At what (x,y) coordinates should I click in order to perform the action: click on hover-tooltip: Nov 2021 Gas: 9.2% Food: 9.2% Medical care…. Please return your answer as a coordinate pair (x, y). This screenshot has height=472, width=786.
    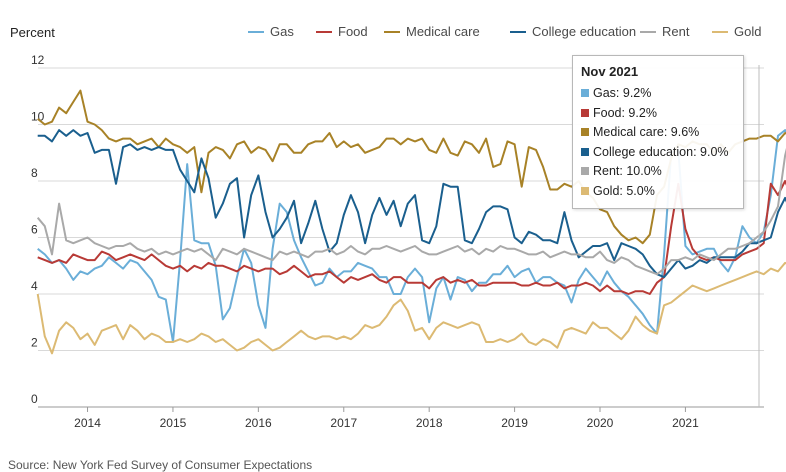
    Looking at the image, I should click on (658, 132).